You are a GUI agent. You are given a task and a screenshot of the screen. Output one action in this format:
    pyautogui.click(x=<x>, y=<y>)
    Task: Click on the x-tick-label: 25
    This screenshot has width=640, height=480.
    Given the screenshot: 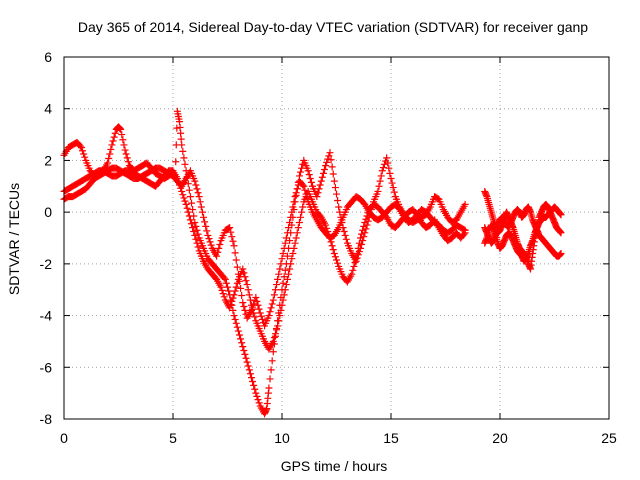 What is the action you would take?
    pyautogui.click(x=609, y=438)
    